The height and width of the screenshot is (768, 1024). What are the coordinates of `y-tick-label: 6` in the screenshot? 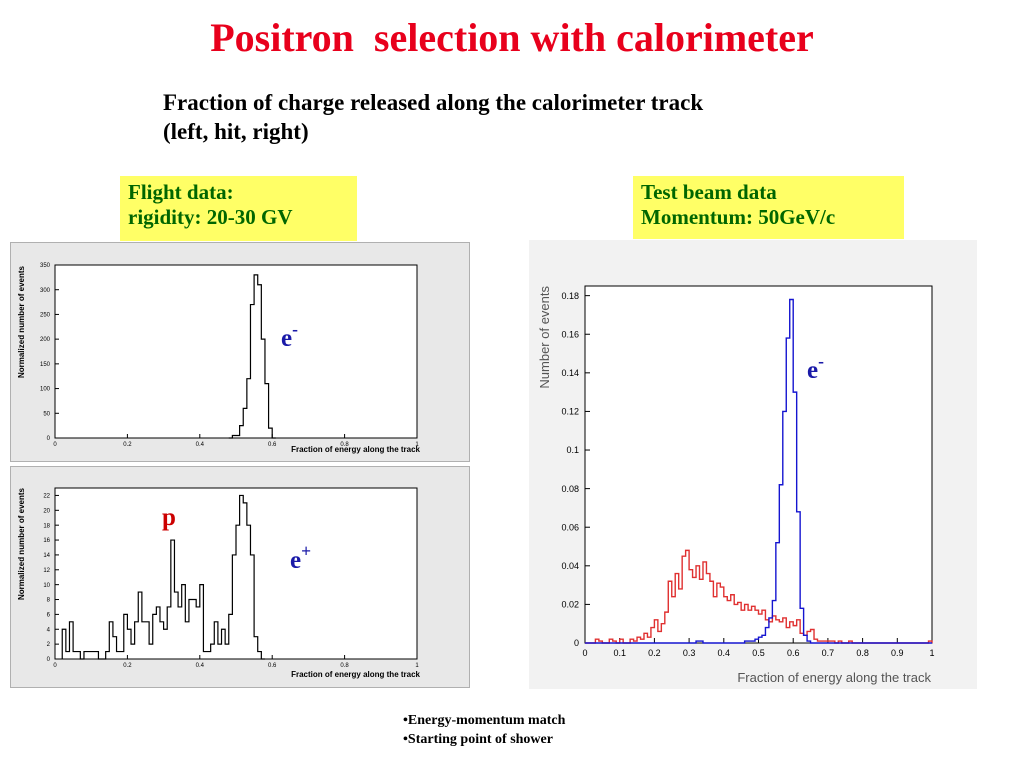 It's located at (49, 615).